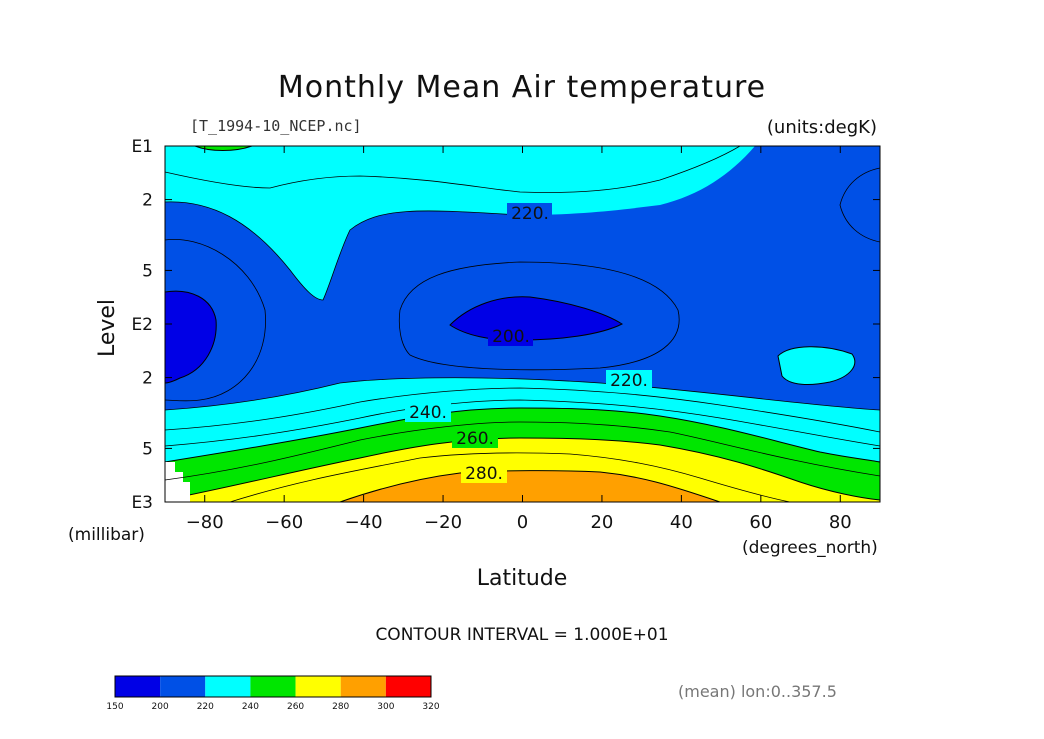 The height and width of the screenshot is (739, 1044). I want to click on units-label: (units:degK), so click(822, 127).